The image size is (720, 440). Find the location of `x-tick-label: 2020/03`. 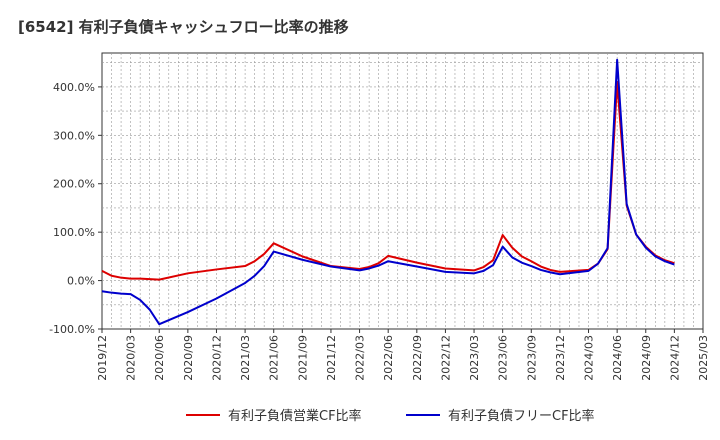

x-tick-label: 2020/03 is located at coordinates (131, 358).